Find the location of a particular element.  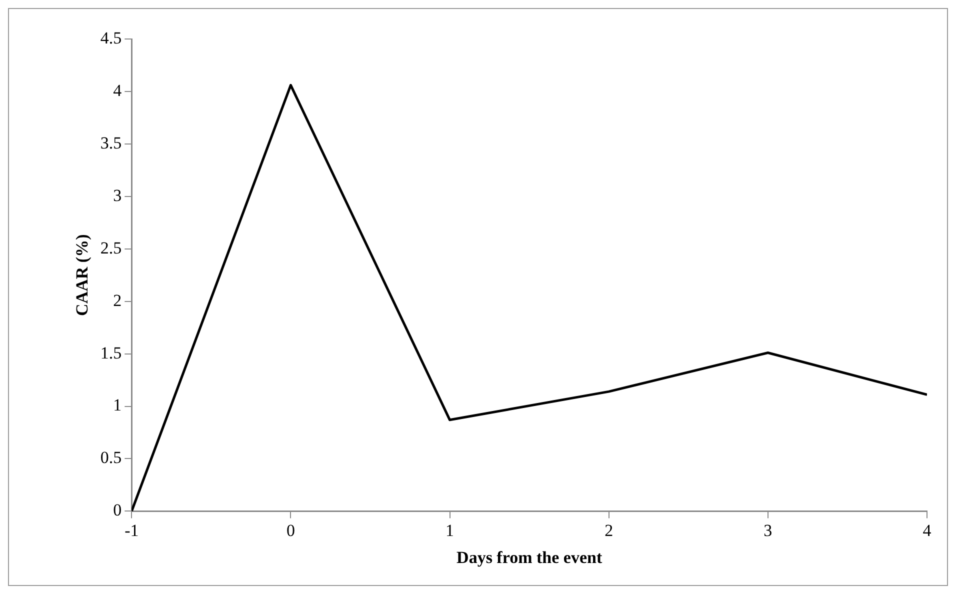

y-tick-label: 3.5 is located at coordinates (111, 142).